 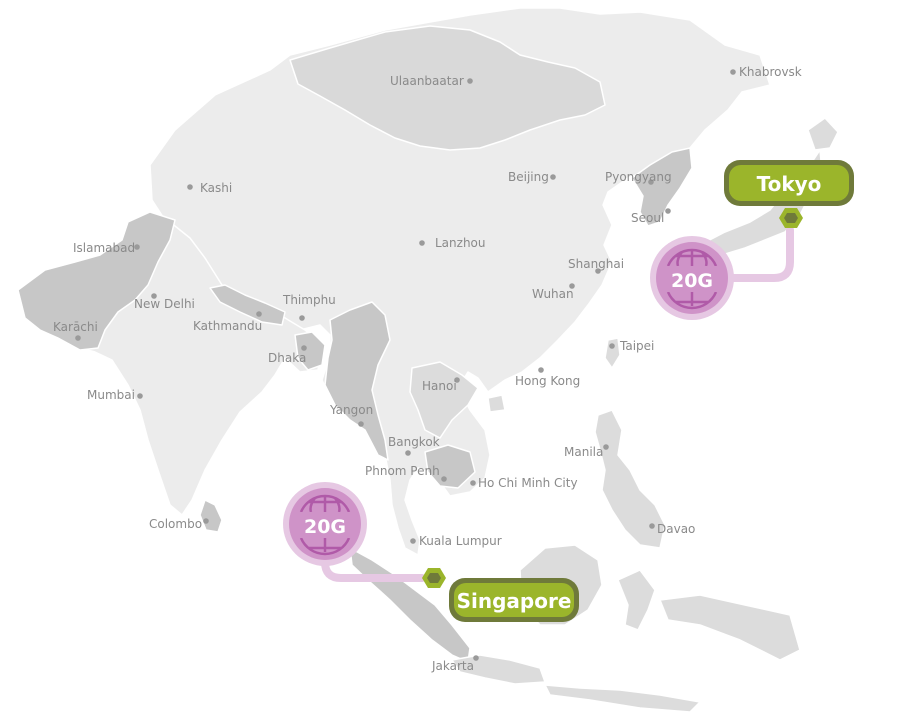 What do you see at coordinates (823, 134) in the screenshot?
I see `land-hokkaido` at bounding box center [823, 134].